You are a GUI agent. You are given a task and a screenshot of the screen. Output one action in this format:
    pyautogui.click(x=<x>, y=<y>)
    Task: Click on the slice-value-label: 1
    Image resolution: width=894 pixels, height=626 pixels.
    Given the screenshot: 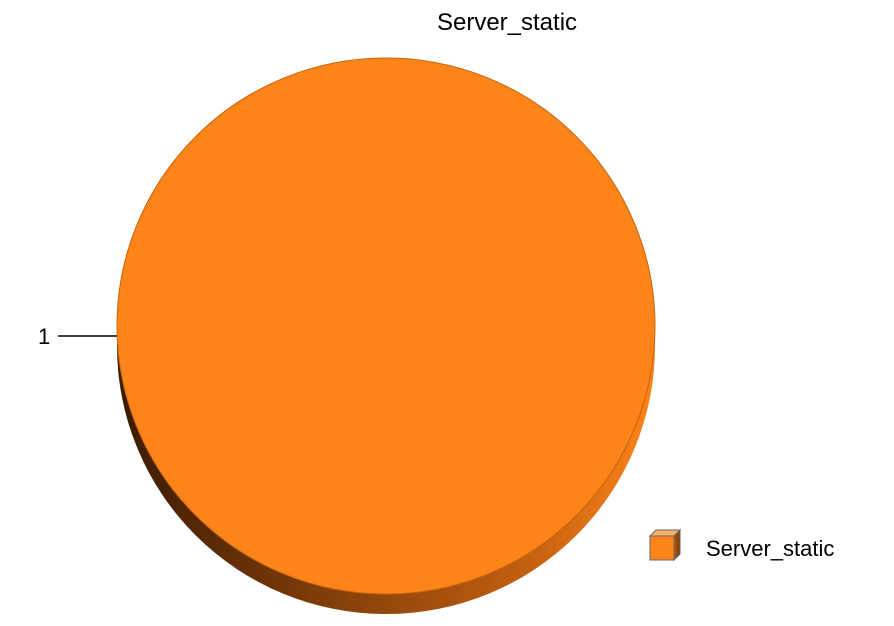 What is the action you would take?
    pyautogui.click(x=44, y=336)
    